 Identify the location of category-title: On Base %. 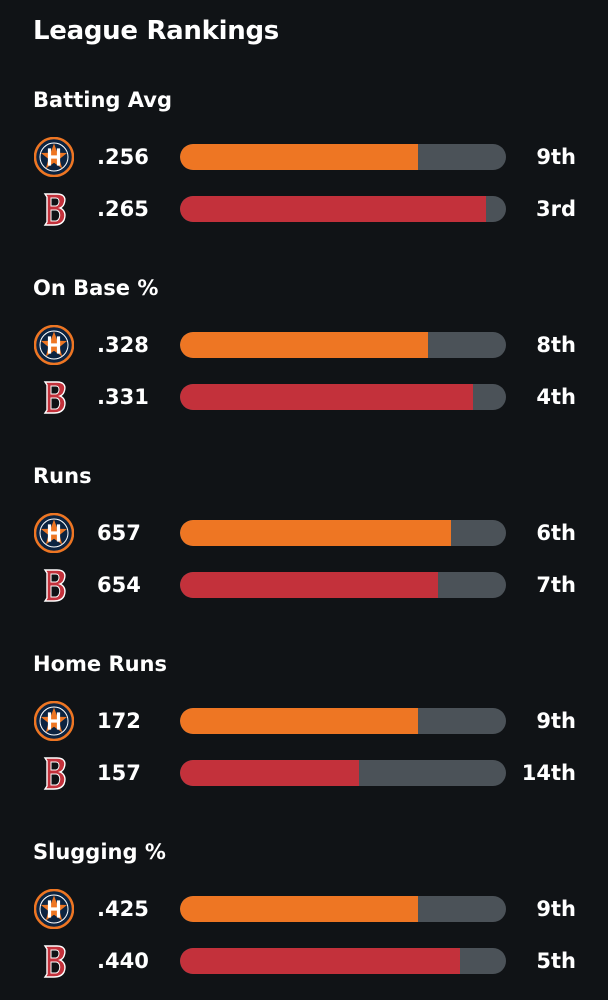
(96, 288).